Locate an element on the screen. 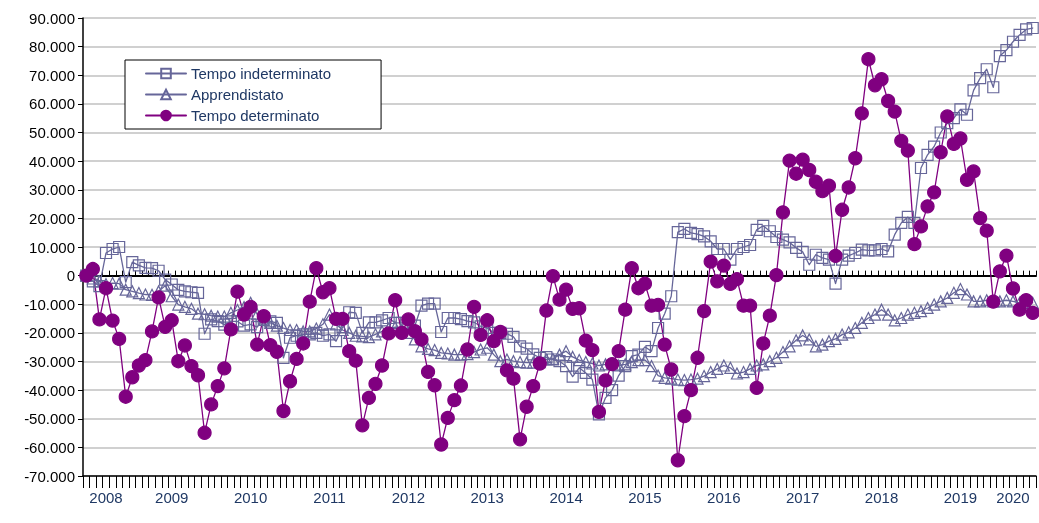 The width and height of the screenshot is (1039, 523). y-tick-label: -60.000 is located at coordinates (49, 447).